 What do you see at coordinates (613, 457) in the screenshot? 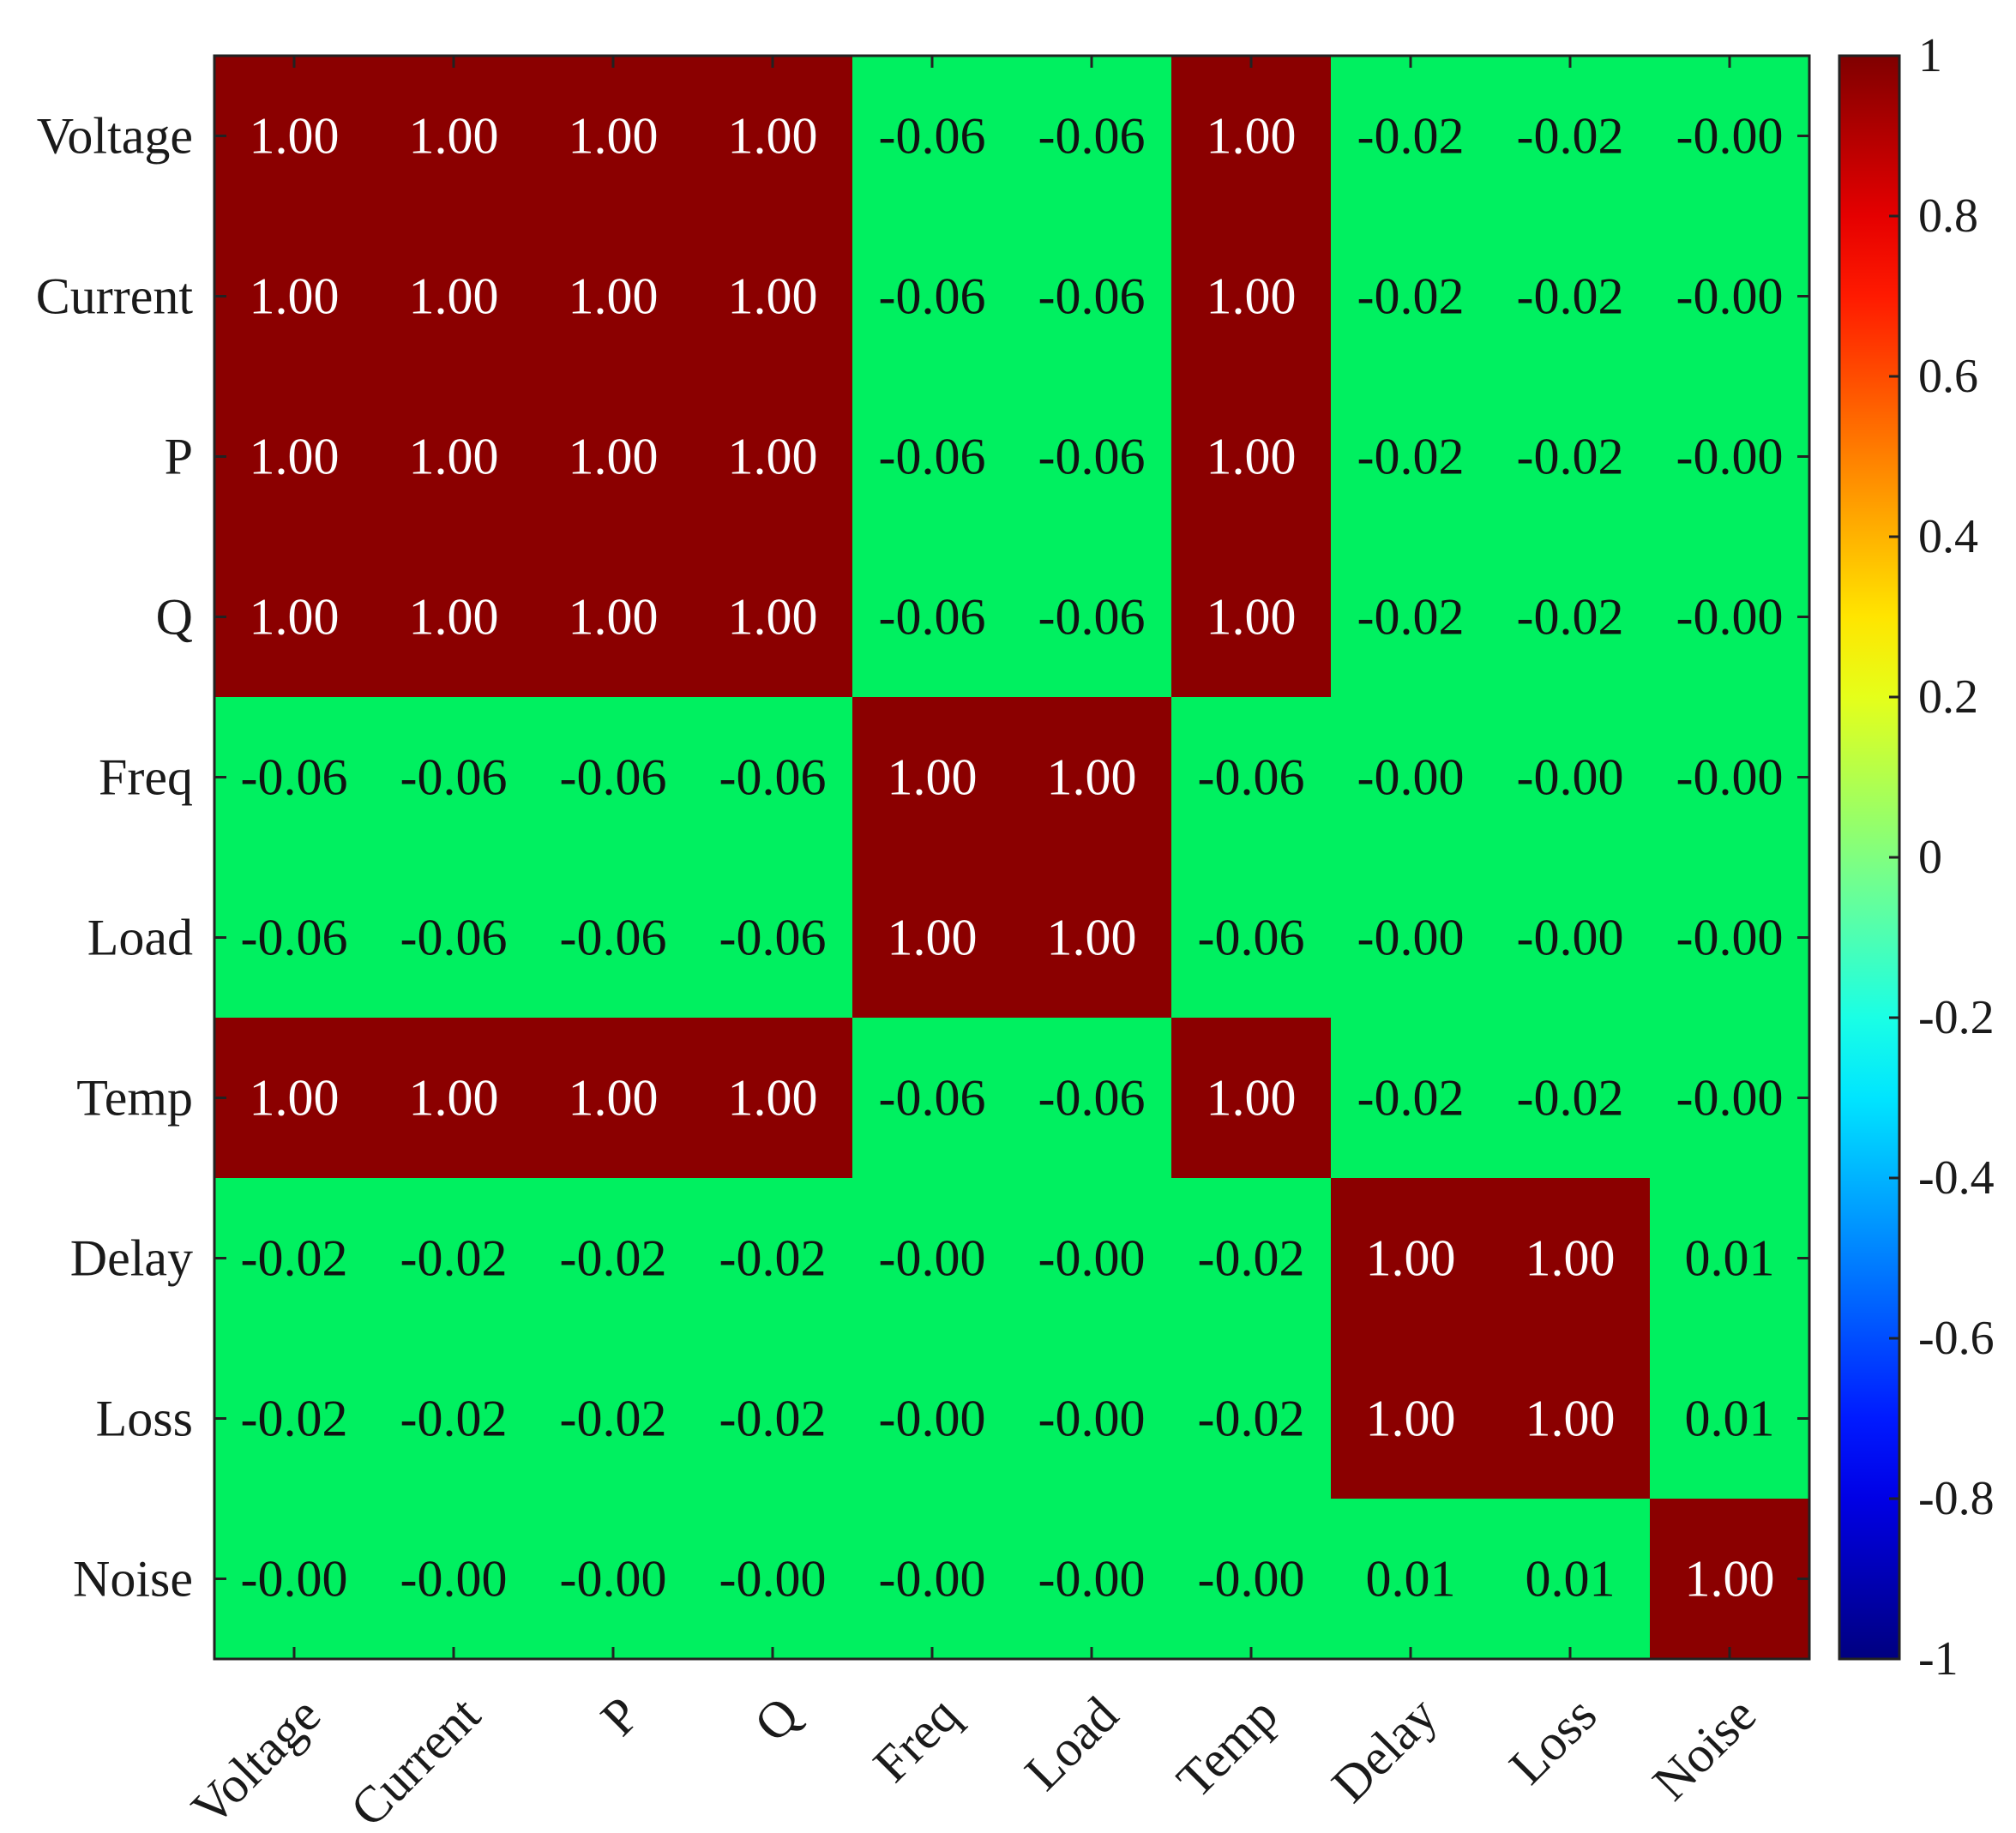
I see `heatmap-cell-r2-c2` at bounding box center [613, 457].